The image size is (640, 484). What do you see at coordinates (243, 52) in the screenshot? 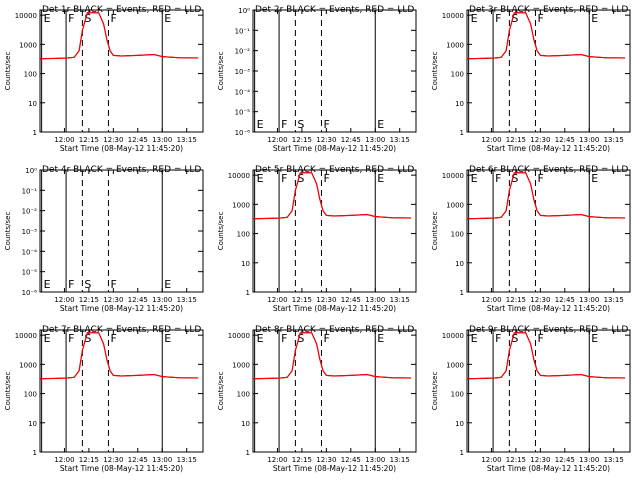
I see `y-tick-label: 10⁻²` at bounding box center [243, 52].